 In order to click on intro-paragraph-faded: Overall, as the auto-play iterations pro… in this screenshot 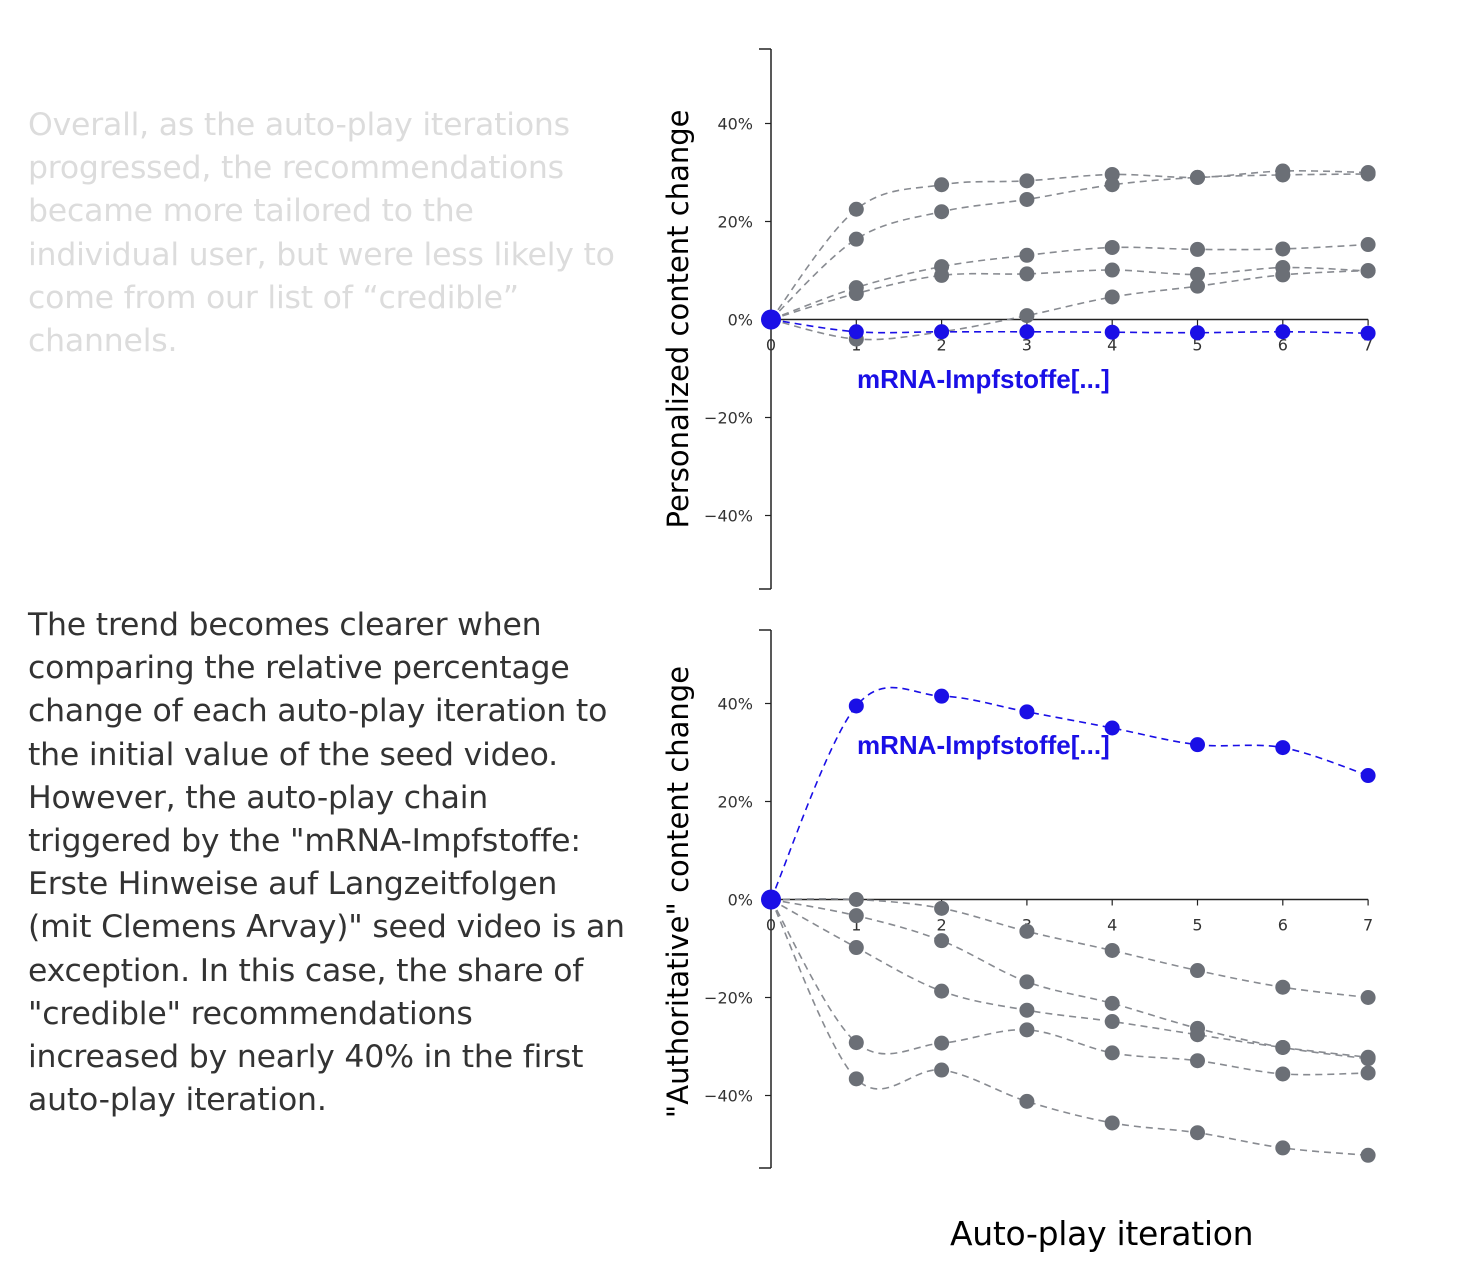, I will do `click(321, 233)`.